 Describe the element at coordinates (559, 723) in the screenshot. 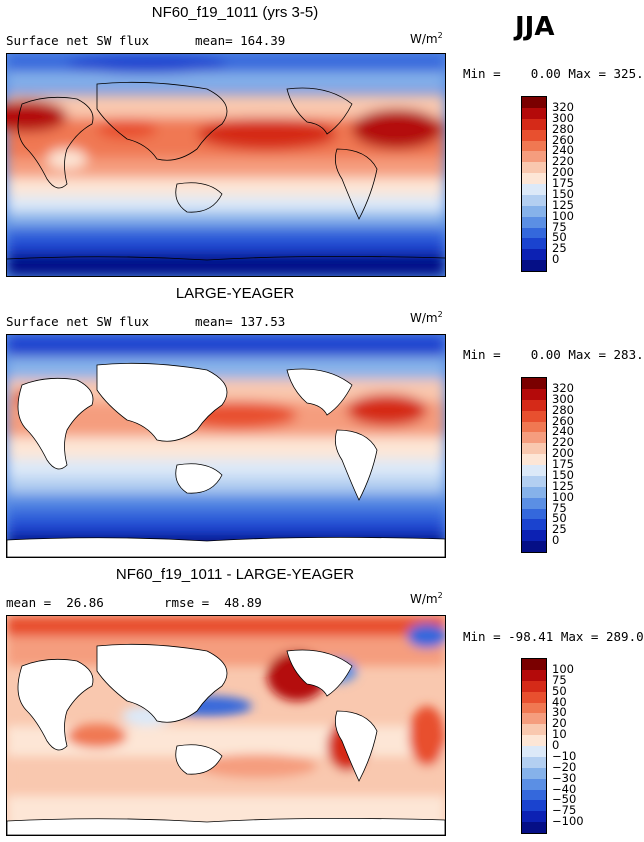

I see `colorbar-tick-label: 20` at that location.